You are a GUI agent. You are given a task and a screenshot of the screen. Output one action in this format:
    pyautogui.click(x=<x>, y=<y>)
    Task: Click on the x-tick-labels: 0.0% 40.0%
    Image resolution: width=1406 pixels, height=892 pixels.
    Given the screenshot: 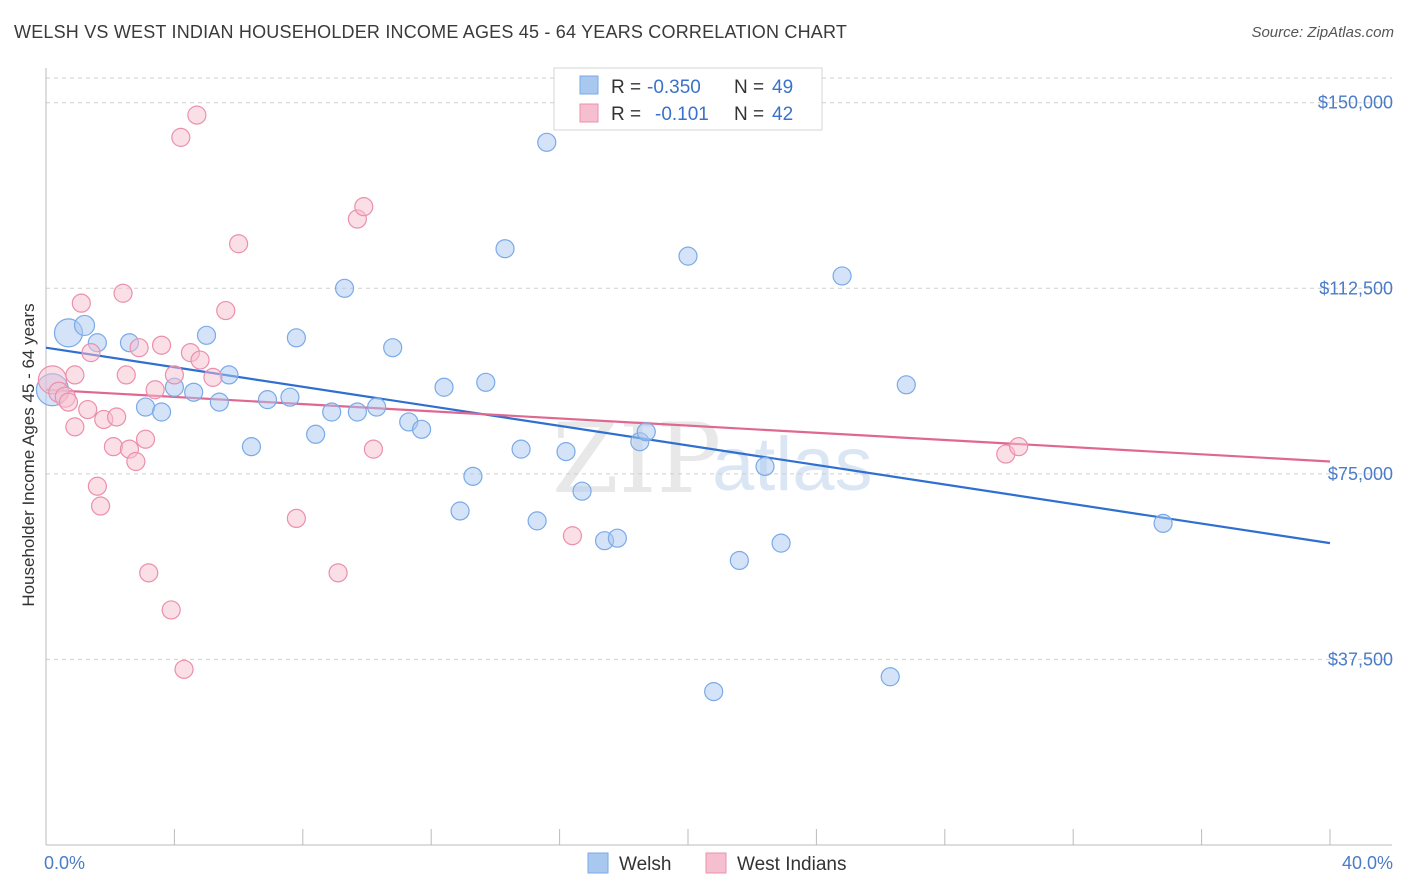 What is the action you would take?
    pyautogui.click(x=718, y=863)
    